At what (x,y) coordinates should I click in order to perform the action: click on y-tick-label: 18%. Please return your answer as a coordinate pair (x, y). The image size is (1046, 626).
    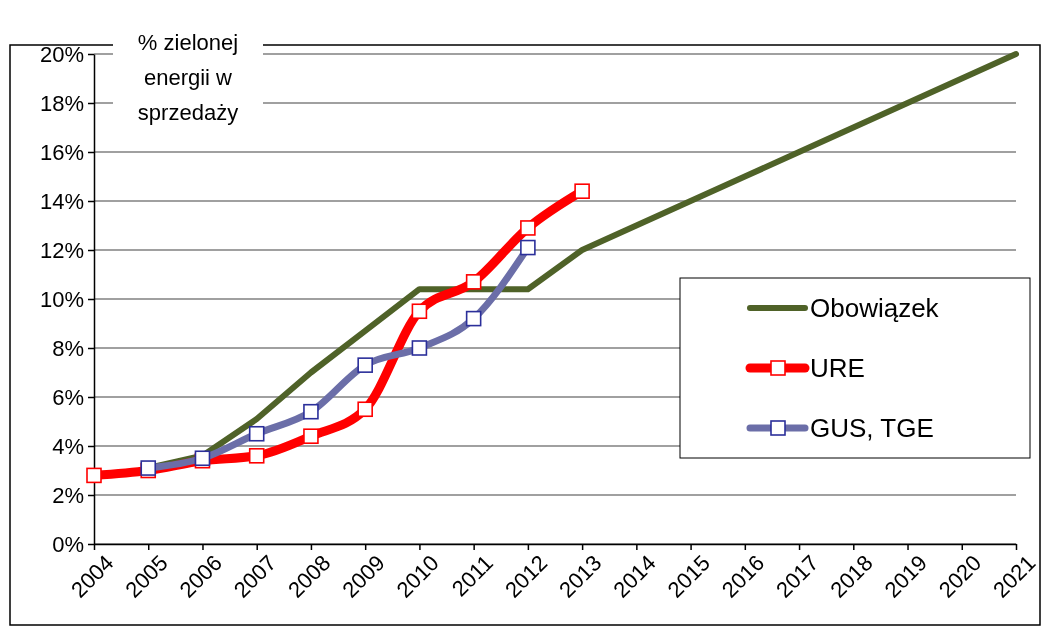
    Looking at the image, I should click on (61, 103).